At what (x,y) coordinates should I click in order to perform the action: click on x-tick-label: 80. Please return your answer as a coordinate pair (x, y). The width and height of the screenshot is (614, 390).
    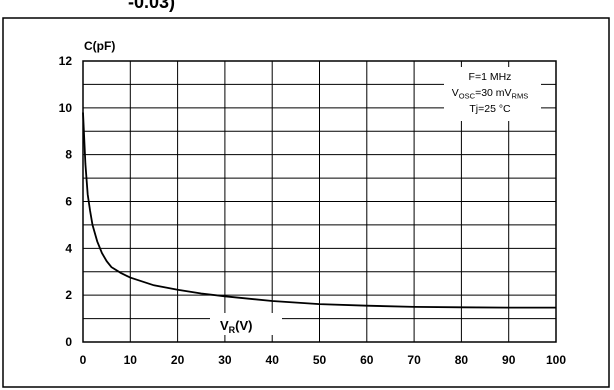
    Looking at the image, I should click on (462, 360).